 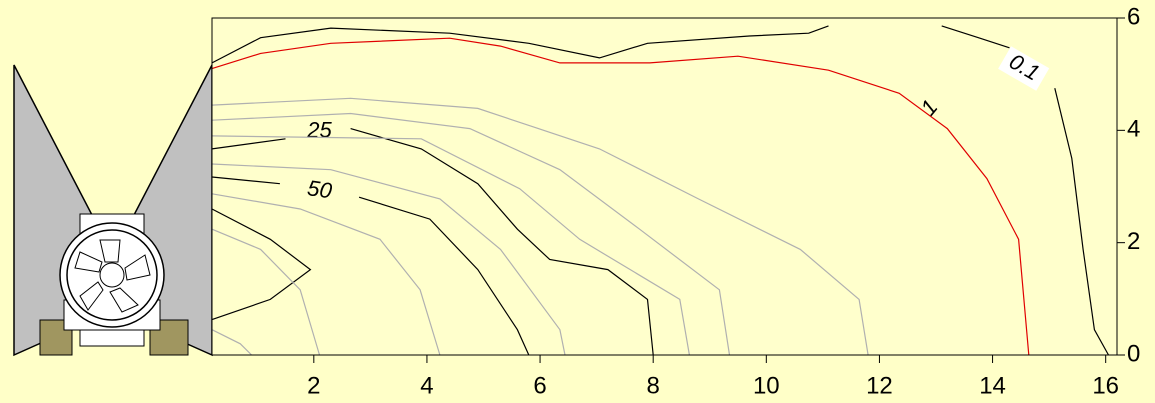 What do you see at coordinates (1133, 241) in the screenshot?
I see `y-tick-label: 2` at bounding box center [1133, 241].